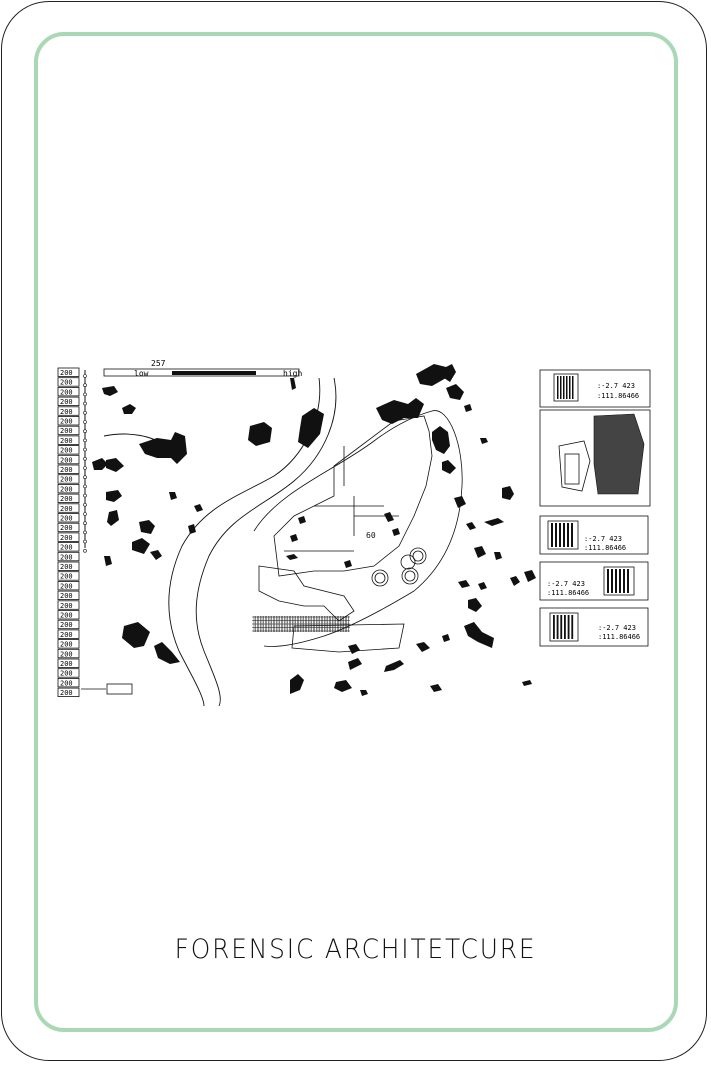 The height and width of the screenshot is (1065, 711). I want to click on intensity-bar: low high 257, so click(202, 368).